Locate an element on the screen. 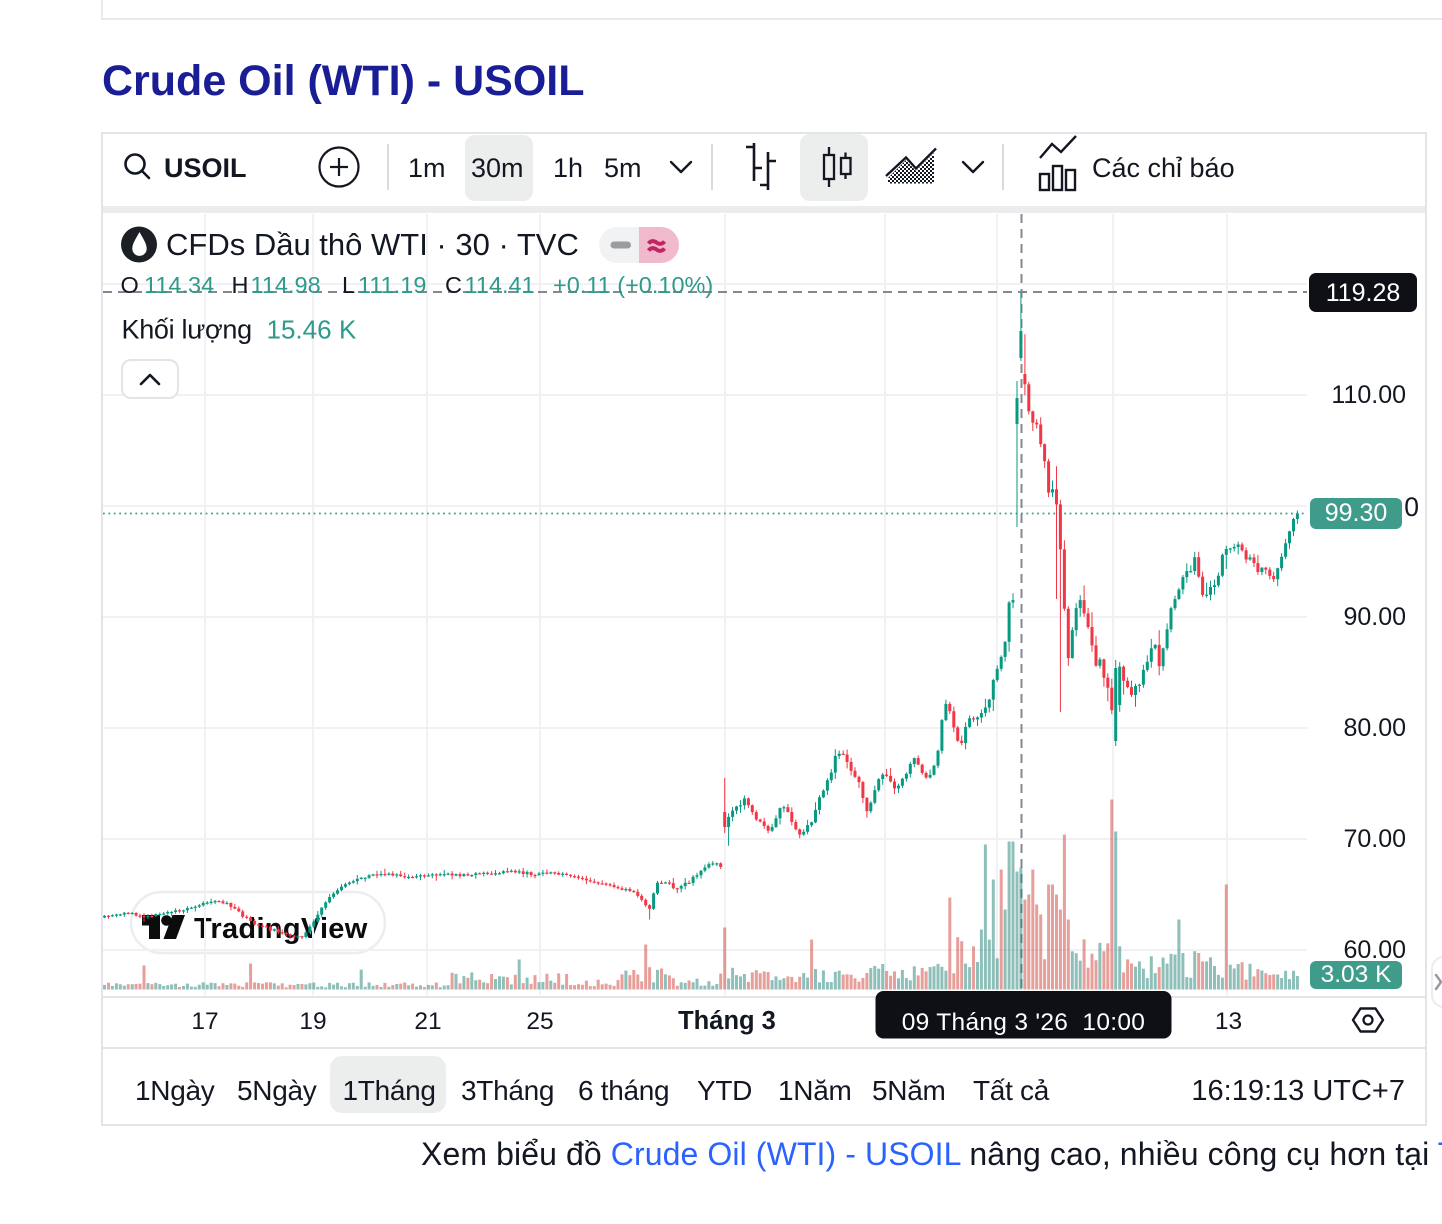 This screenshot has width=1442, height=1224. svg-text: 1h is located at coordinates (568, 168).